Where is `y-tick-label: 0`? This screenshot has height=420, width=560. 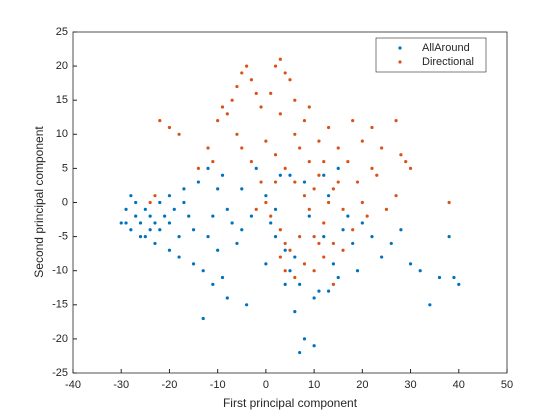
y-tick-label: 0 is located at coordinates (65, 202).